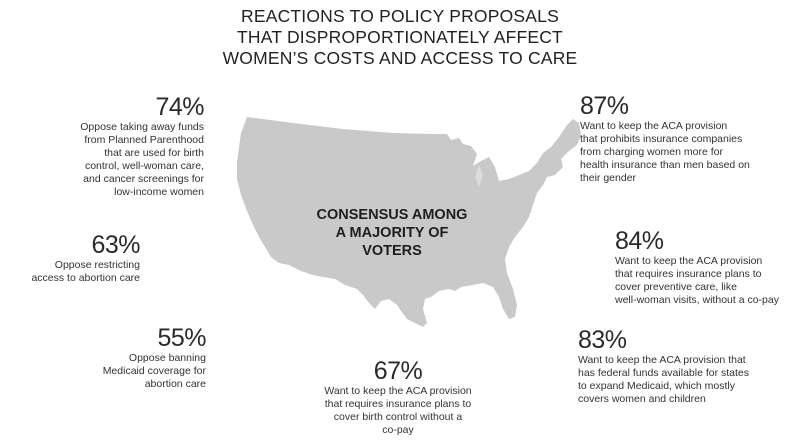 Image resolution: width=800 pixels, height=441 pixels. I want to click on map-highlight, so click(479, 176).